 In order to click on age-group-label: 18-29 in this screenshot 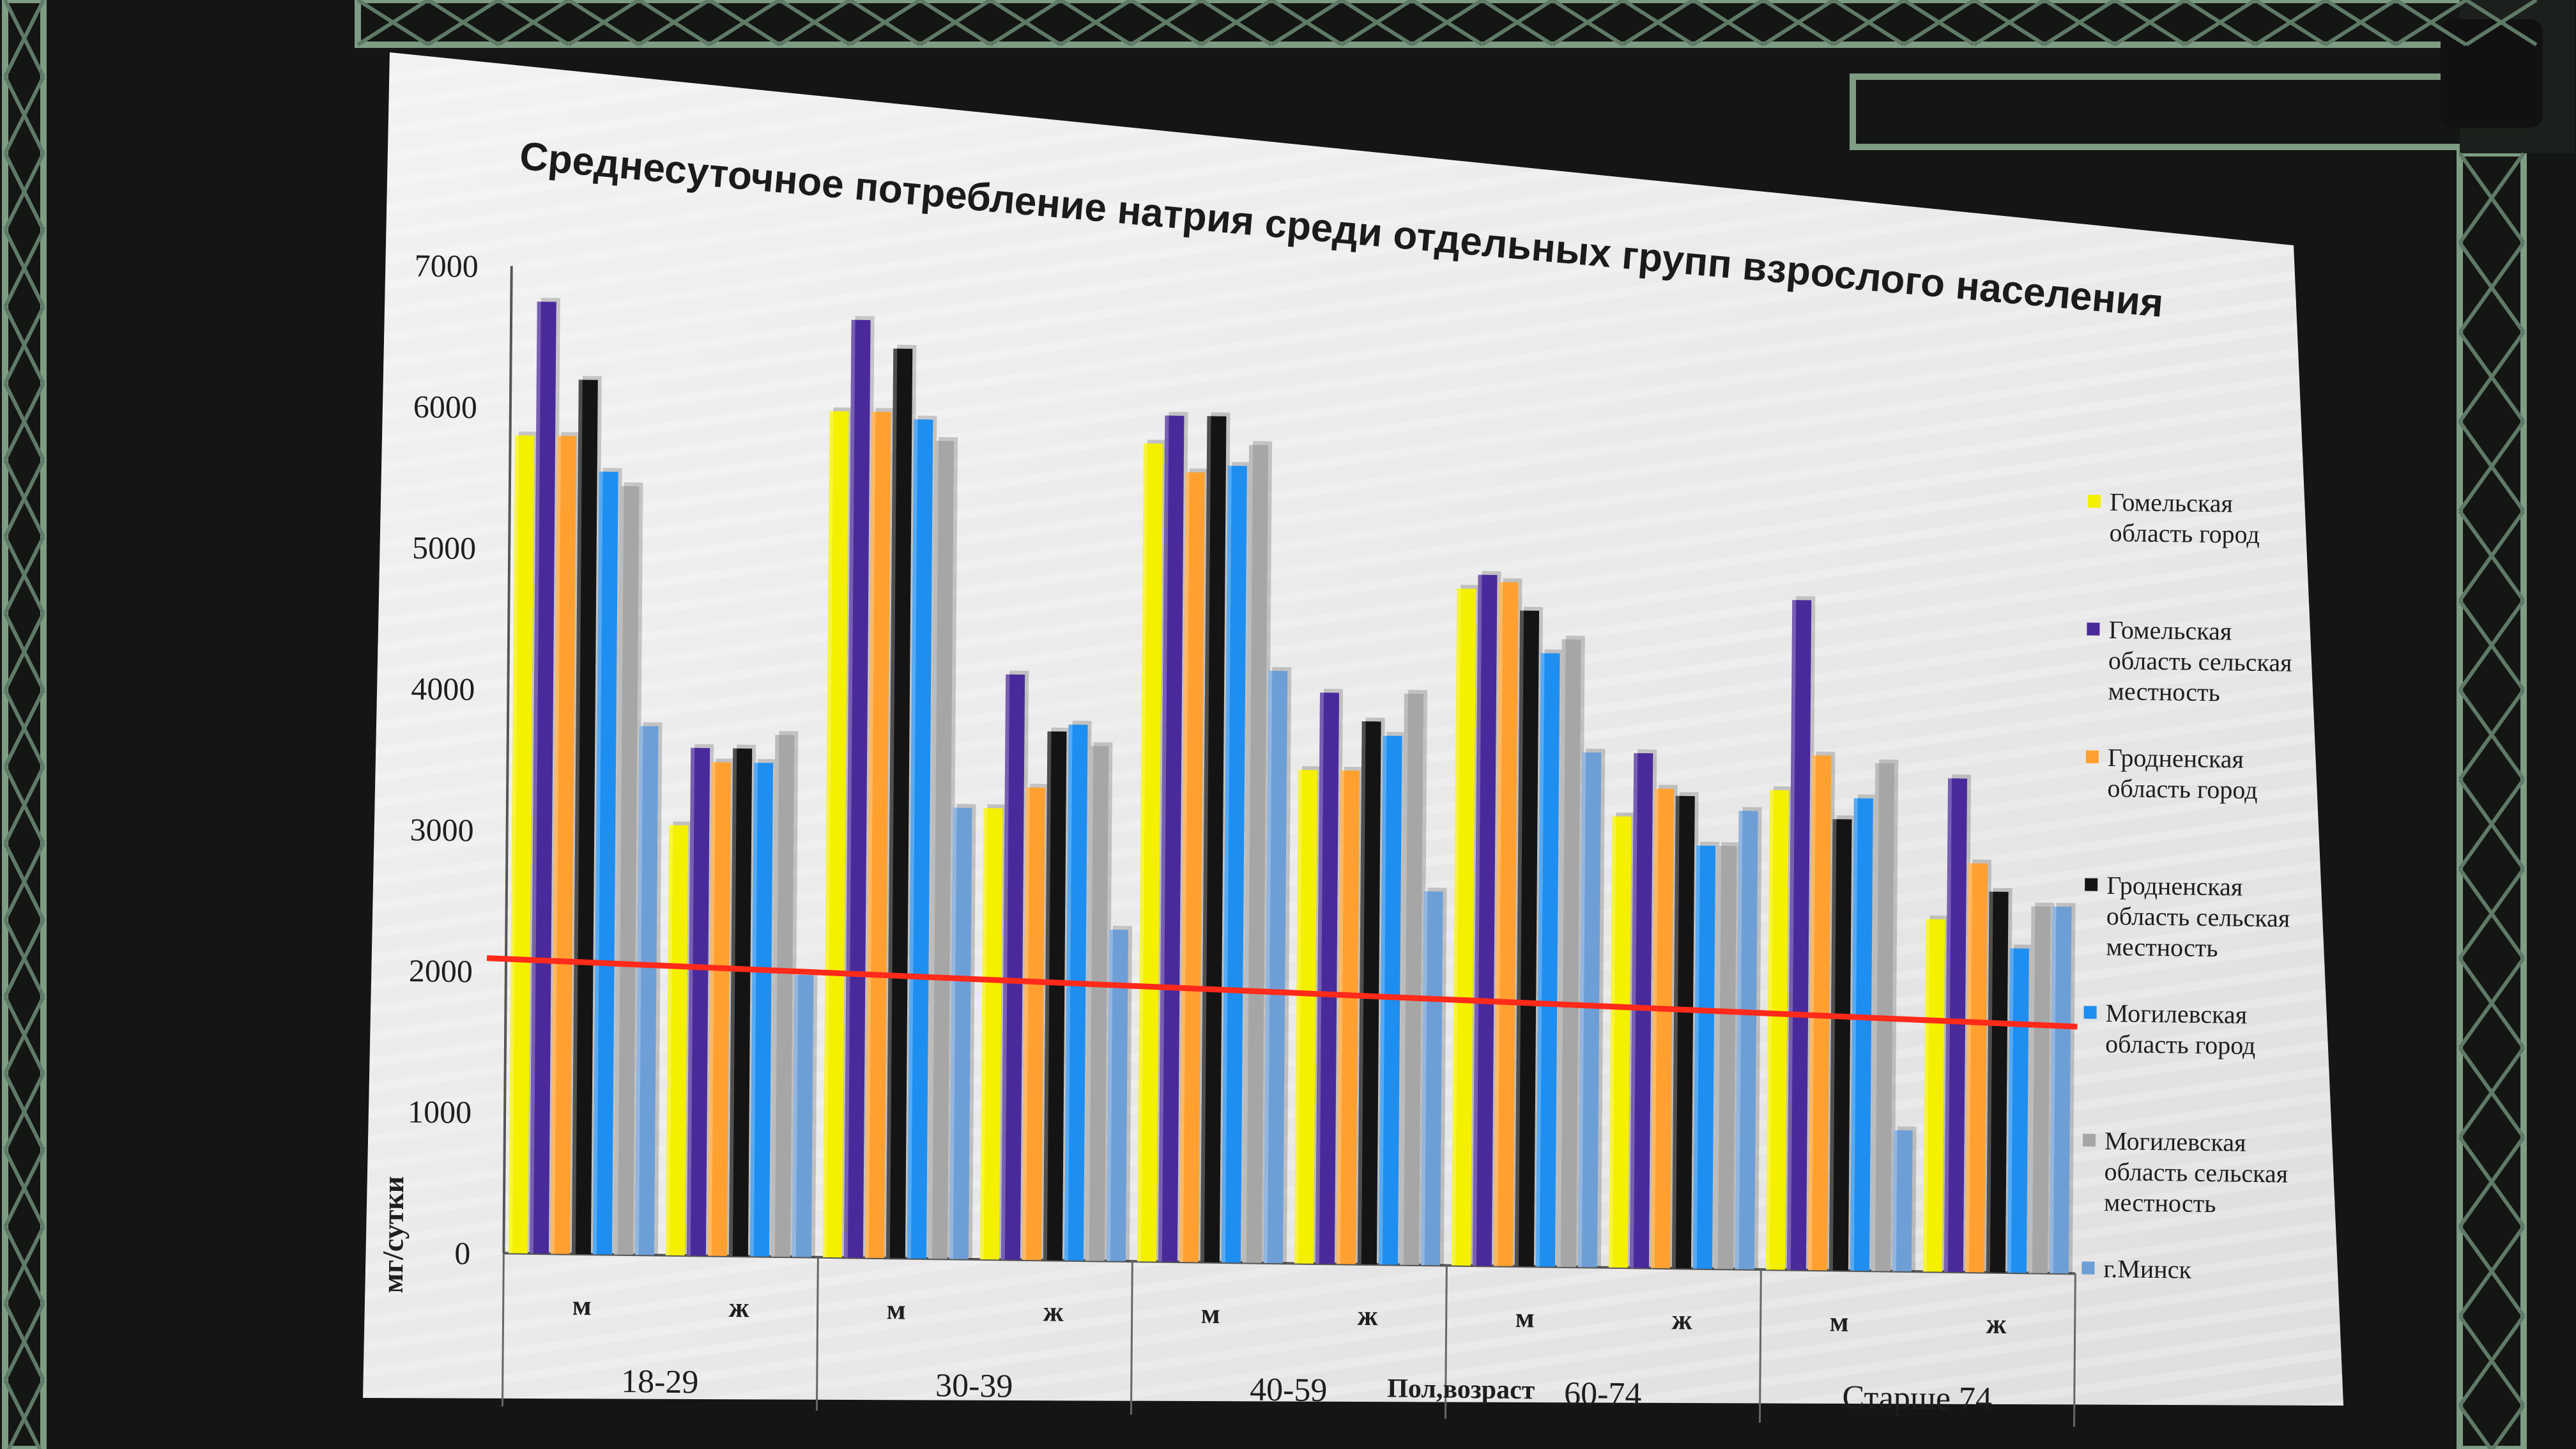, I will do `click(660, 1382)`.